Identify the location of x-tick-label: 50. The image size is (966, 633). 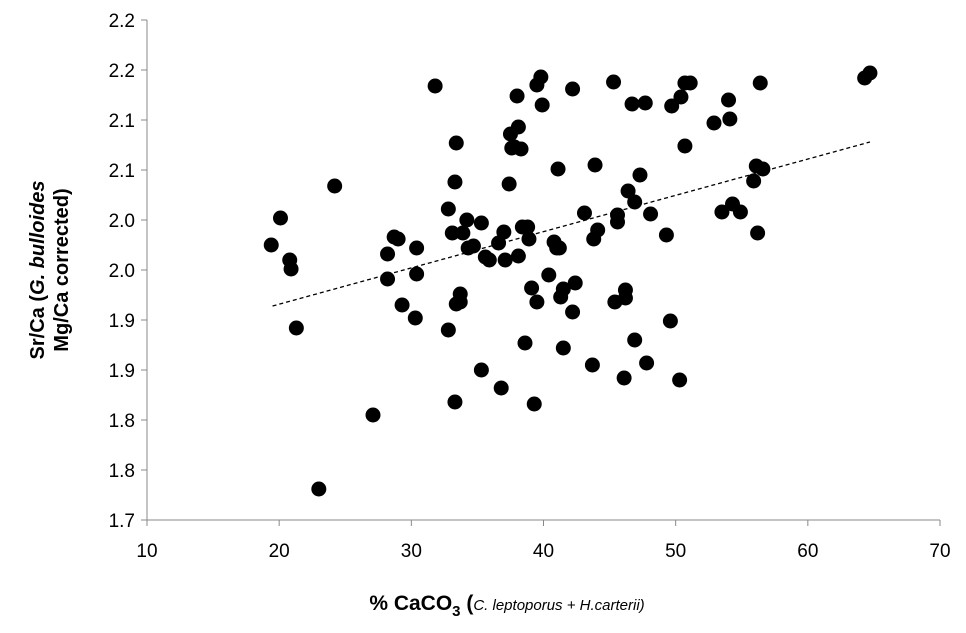
(675, 551).